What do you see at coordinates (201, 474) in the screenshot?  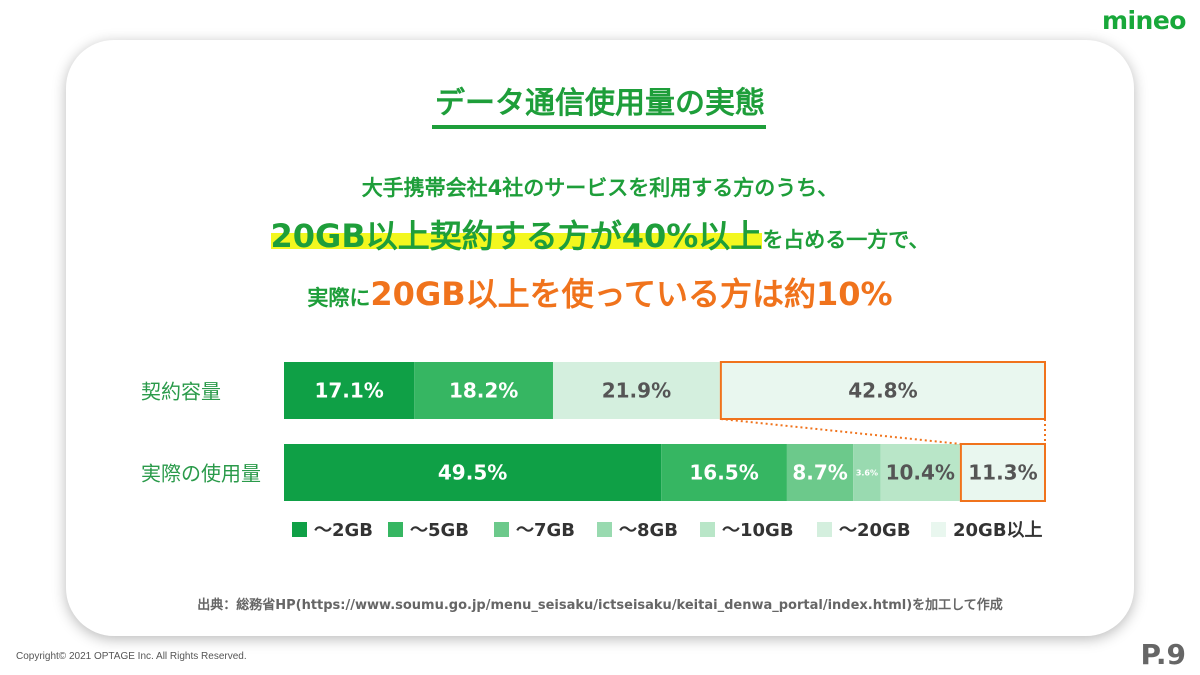 I see `row-label: 実際の使用量` at bounding box center [201, 474].